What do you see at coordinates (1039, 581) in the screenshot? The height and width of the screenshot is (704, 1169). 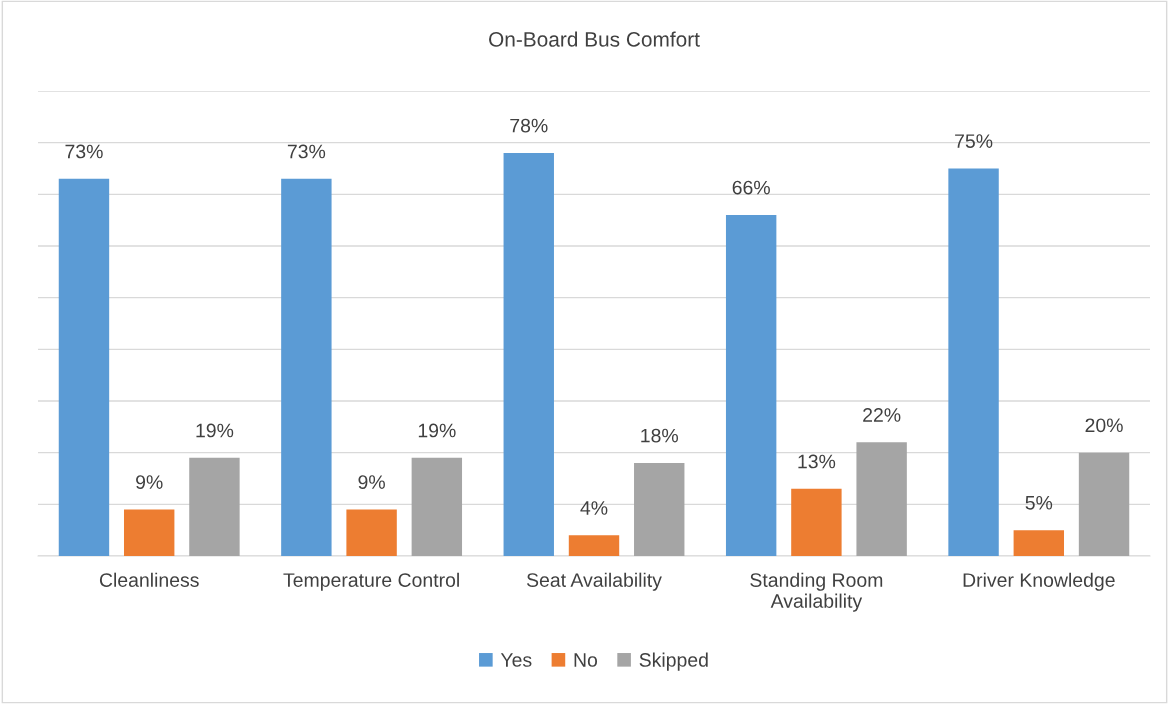 I see `x-tick-label: Driver Knowledge` at bounding box center [1039, 581].